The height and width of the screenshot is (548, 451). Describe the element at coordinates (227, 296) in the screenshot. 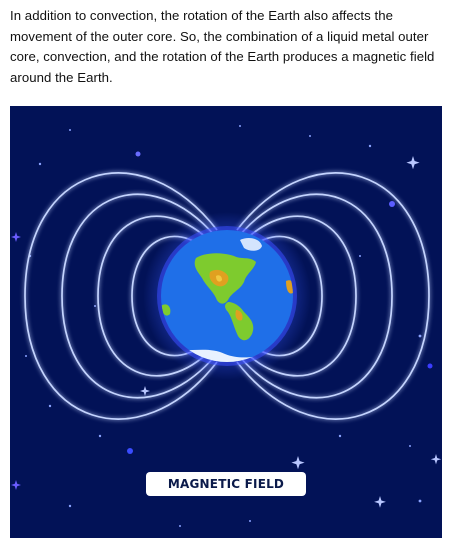

I see `earth-illustration` at that location.